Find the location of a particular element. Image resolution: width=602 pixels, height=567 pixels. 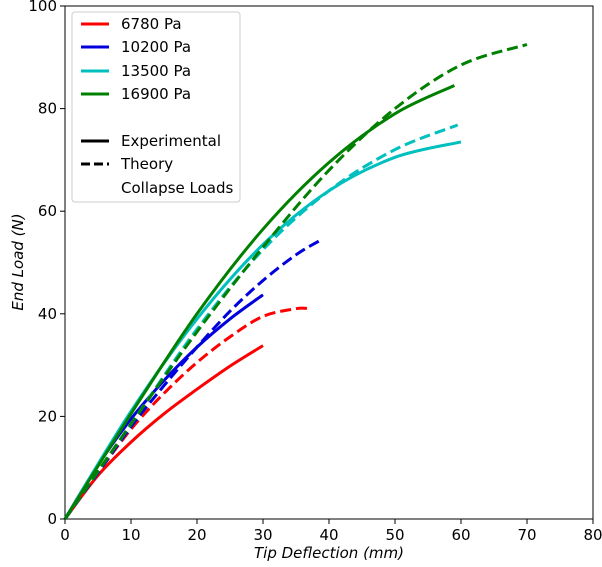

legend-label-theory: Theory is located at coordinates (146, 164).